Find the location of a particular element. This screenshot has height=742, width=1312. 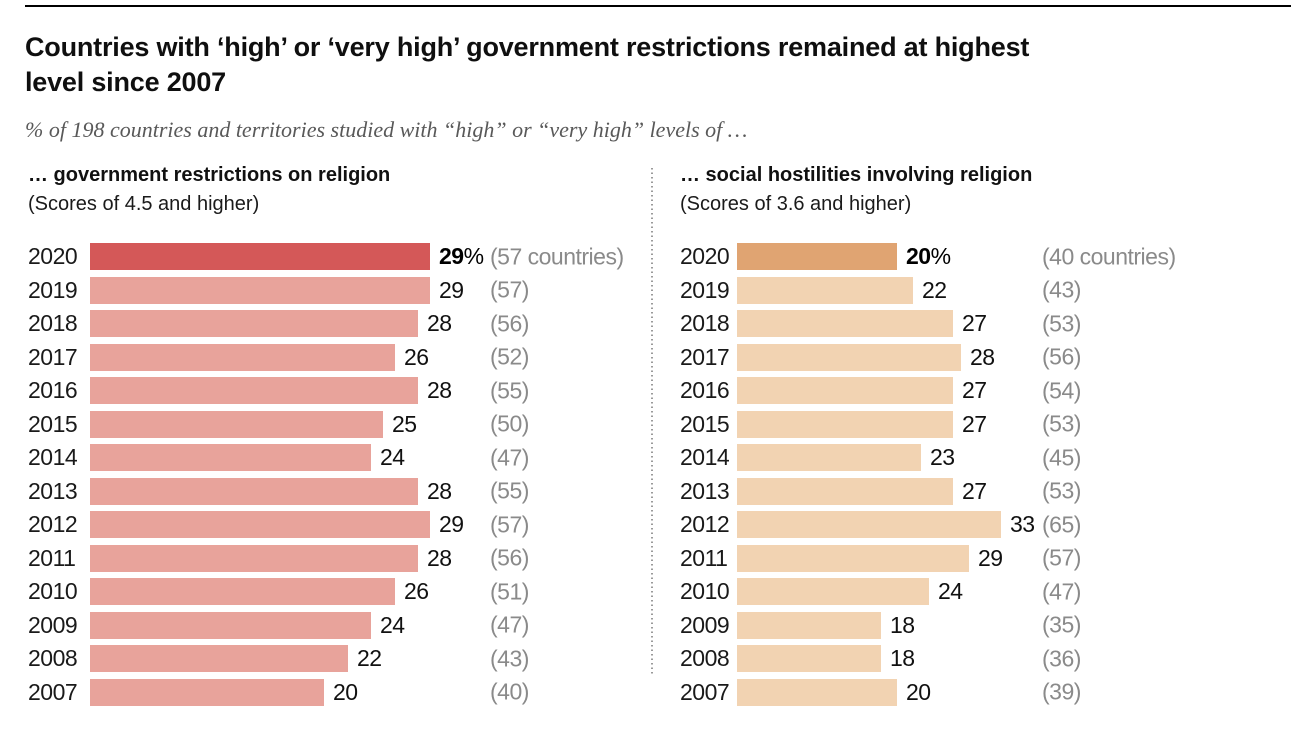

bar-row: 2015 27 (53) is located at coordinates (992, 424).